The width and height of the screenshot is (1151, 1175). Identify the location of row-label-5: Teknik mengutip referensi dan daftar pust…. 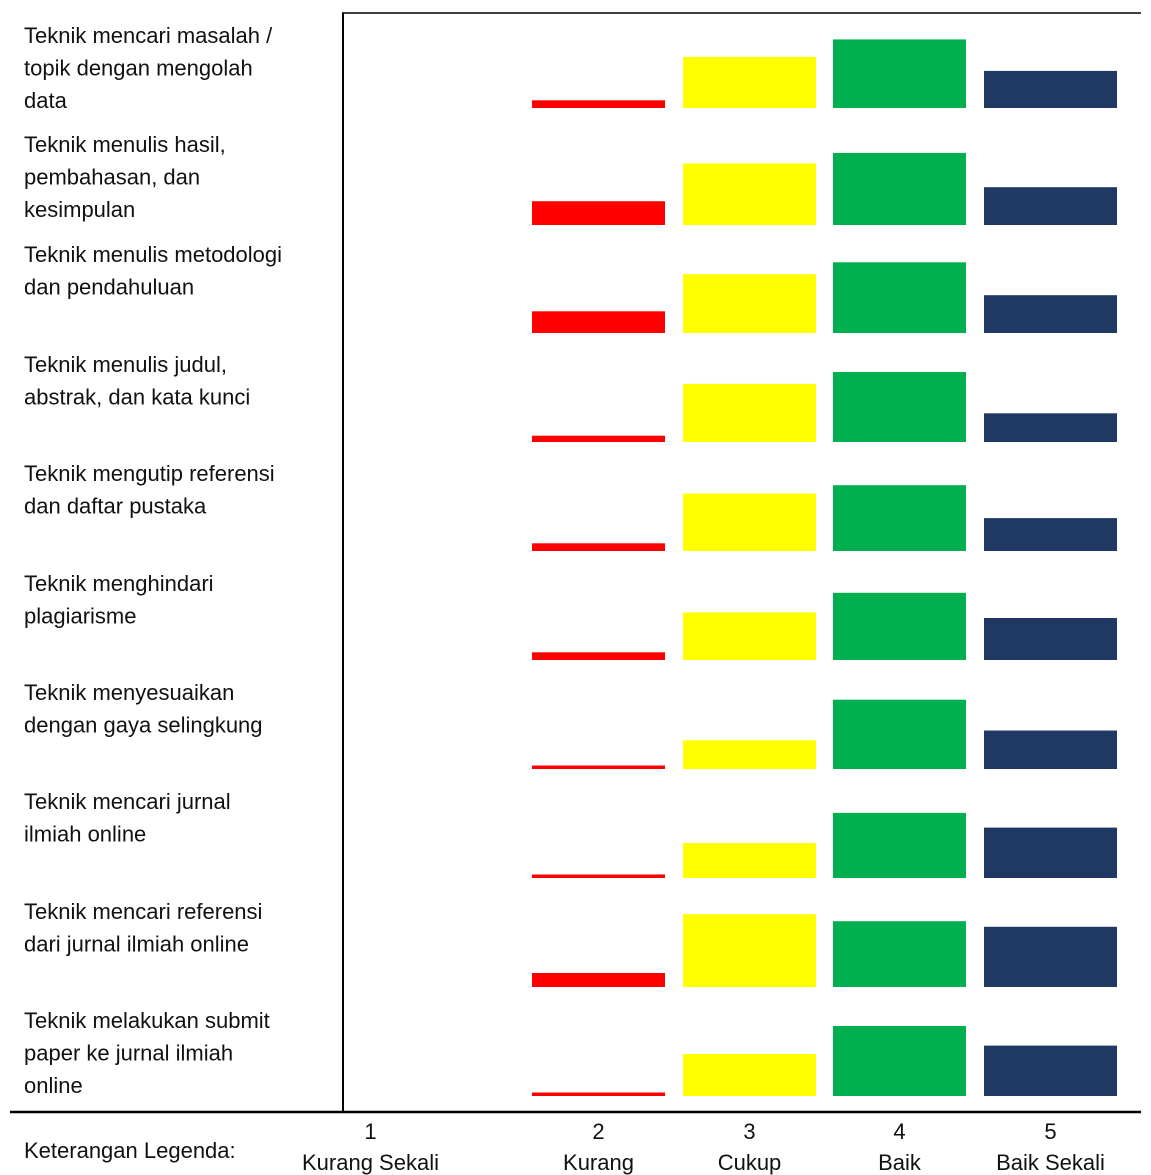
(149, 490).